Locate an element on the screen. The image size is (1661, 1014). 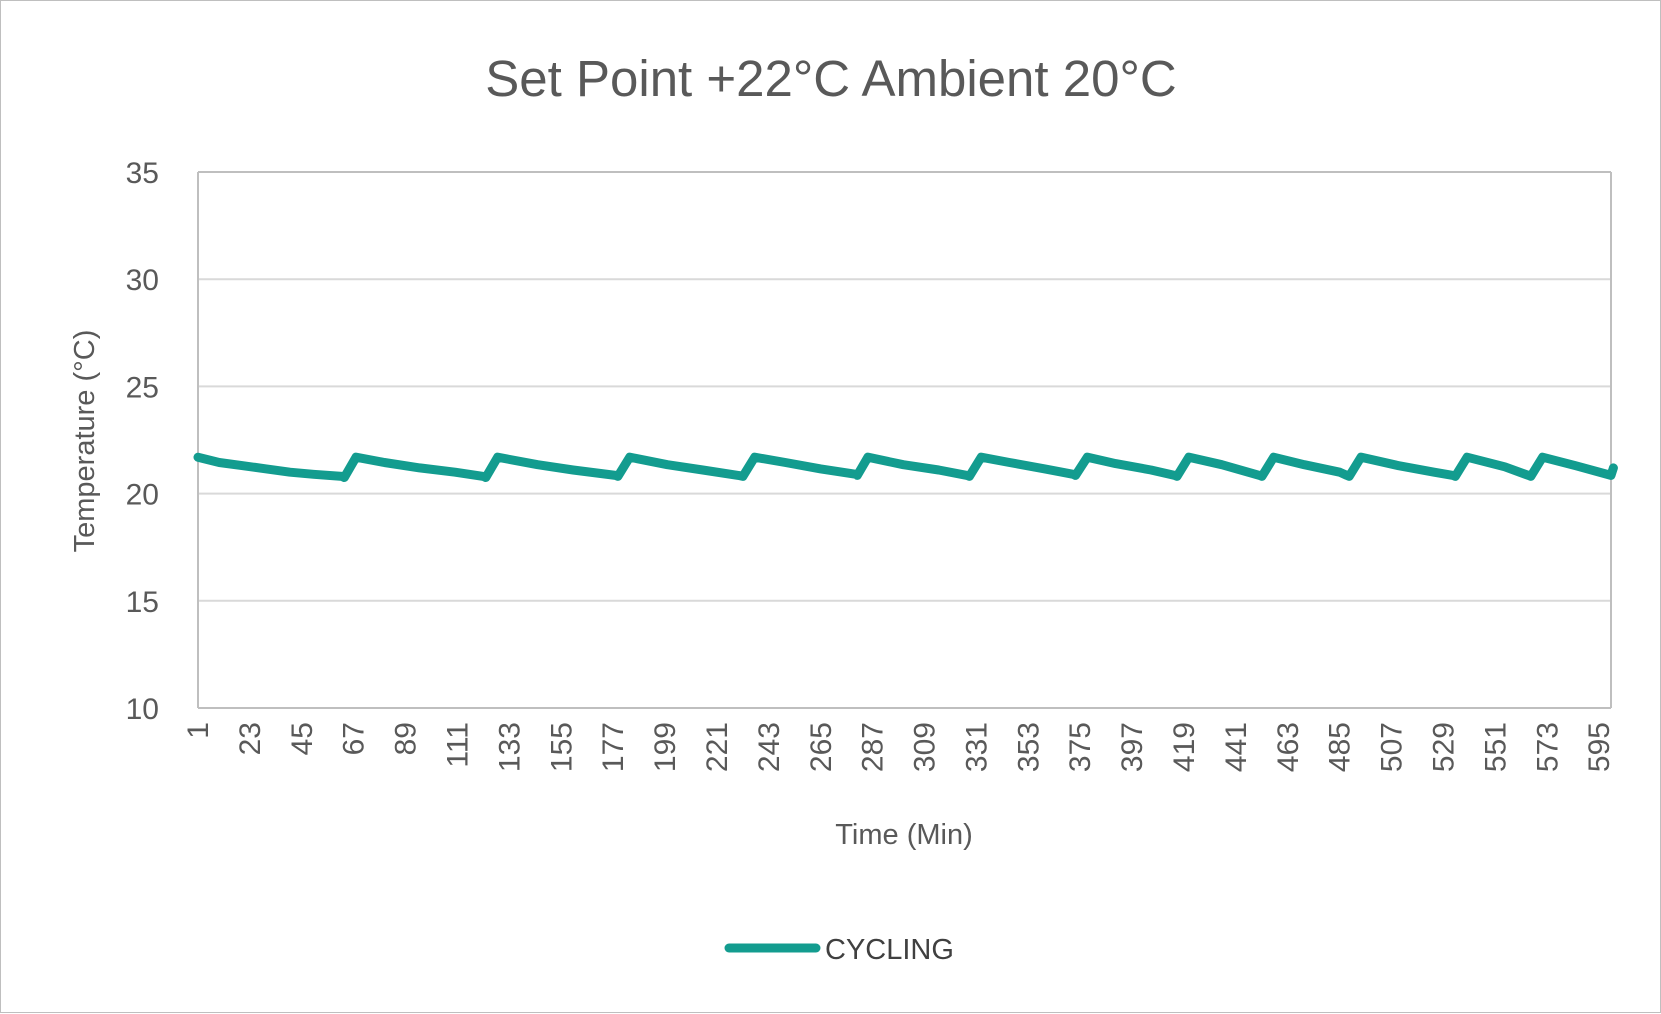
y-tick-label: 10 is located at coordinates (142, 709).